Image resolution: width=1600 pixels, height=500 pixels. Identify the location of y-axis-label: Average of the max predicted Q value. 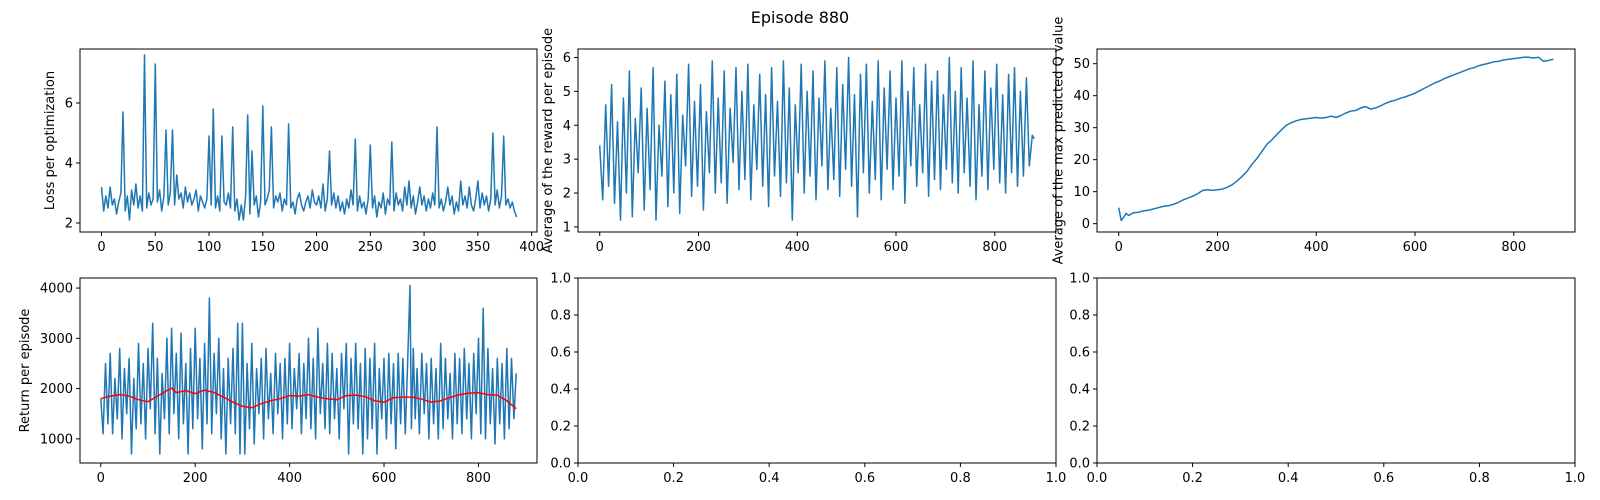
(1059, 141).